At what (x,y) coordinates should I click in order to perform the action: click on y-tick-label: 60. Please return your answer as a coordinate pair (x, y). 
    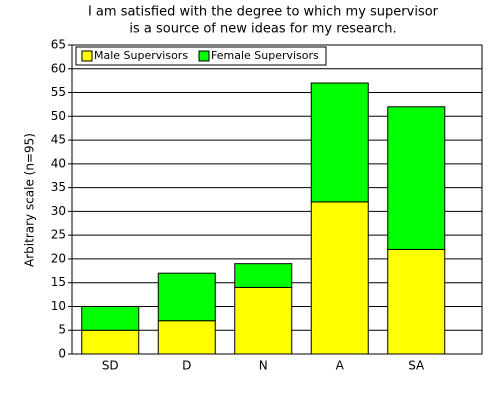
    Looking at the image, I should click on (58, 68).